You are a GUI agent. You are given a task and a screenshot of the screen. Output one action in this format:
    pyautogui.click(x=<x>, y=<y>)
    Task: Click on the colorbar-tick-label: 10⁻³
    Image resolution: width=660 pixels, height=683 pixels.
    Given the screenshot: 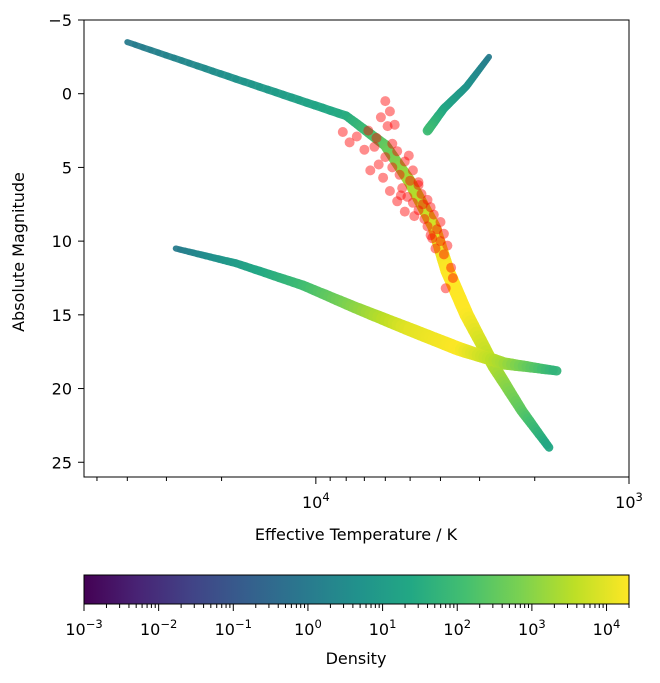 What is the action you would take?
    pyautogui.click(x=83, y=628)
    